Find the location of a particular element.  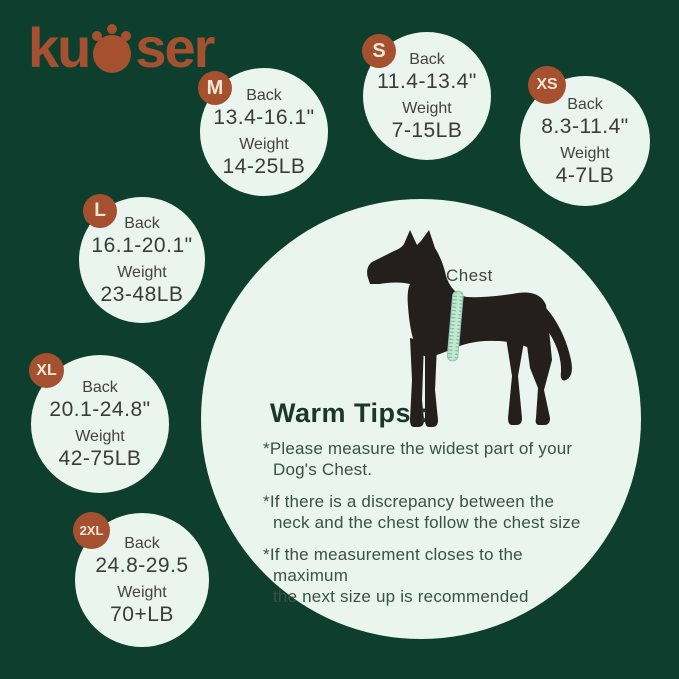

weight-value: 42-75LB is located at coordinates (100, 458).